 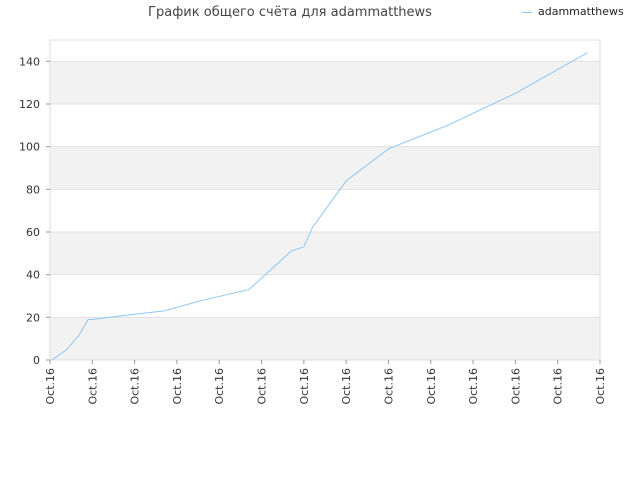 I want to click on y-tick-label: 60, so click(x=33, y=232).